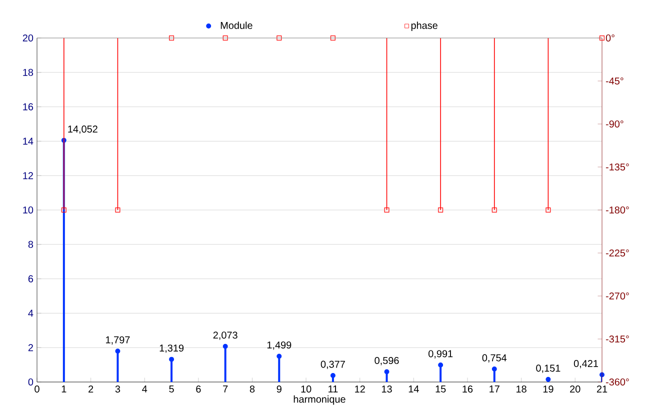 The width and height of the screenshot is (662, 407). Describe the element at coordinates (413, 389) in the screenshot. I see `x-tick-label: 14` at that location.